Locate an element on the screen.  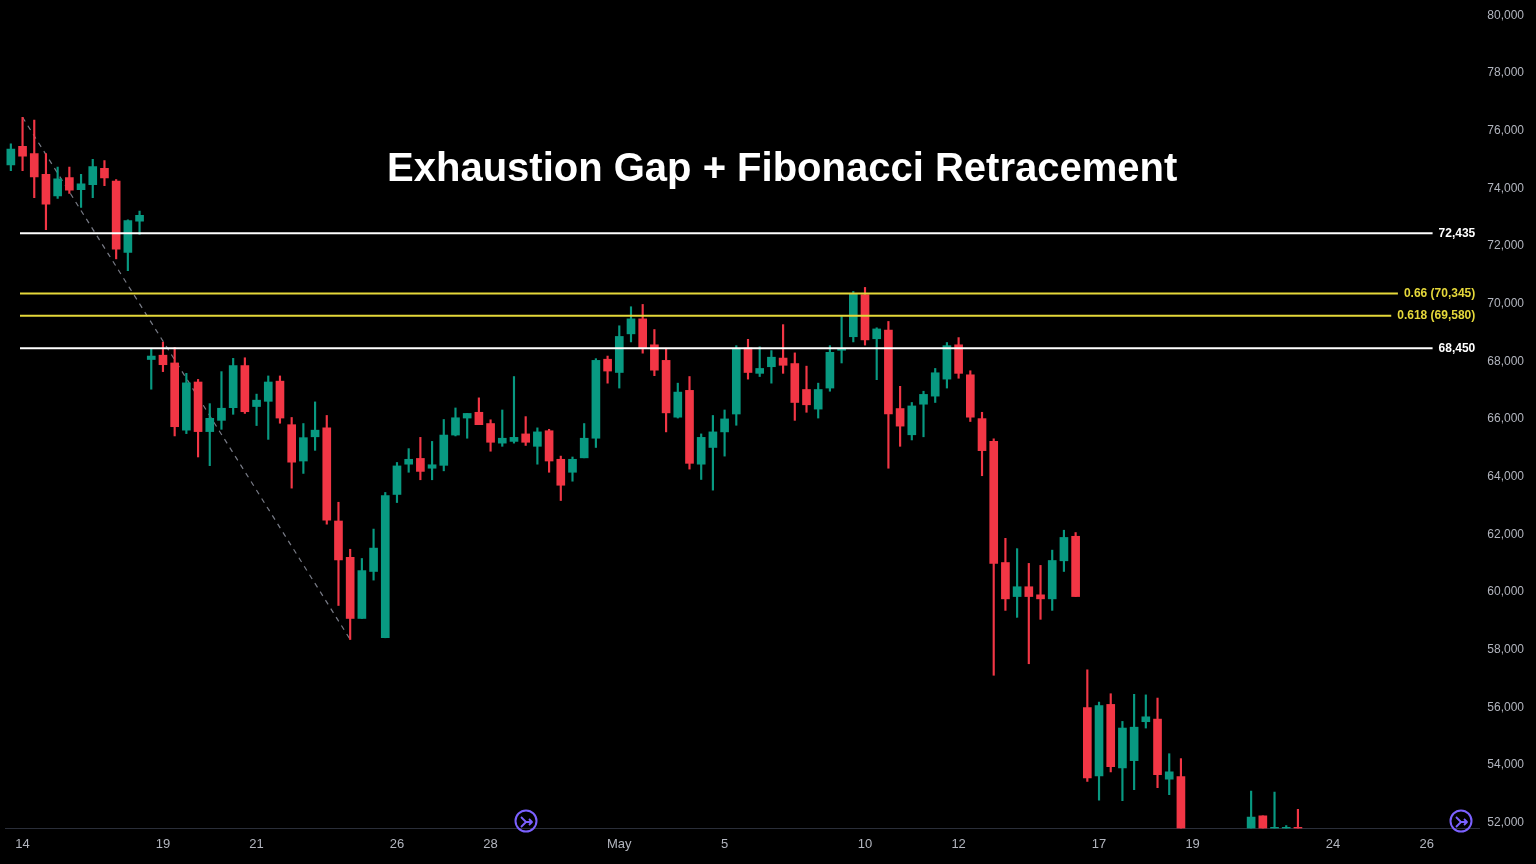
x-tick-label: 12 is located at coordinates (958, 843).